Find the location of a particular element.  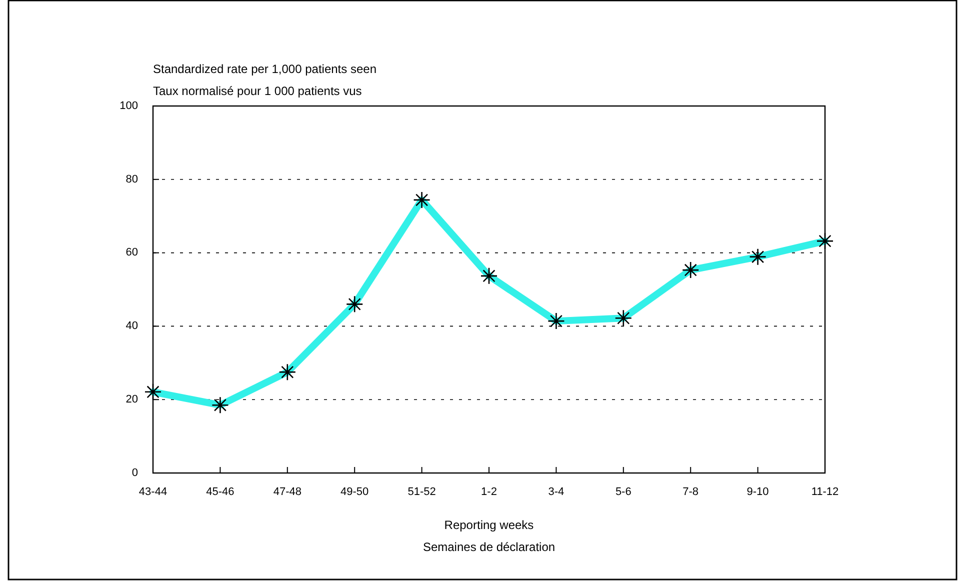

x-tick-label: 51-52 is located at coordinates (422, 492).